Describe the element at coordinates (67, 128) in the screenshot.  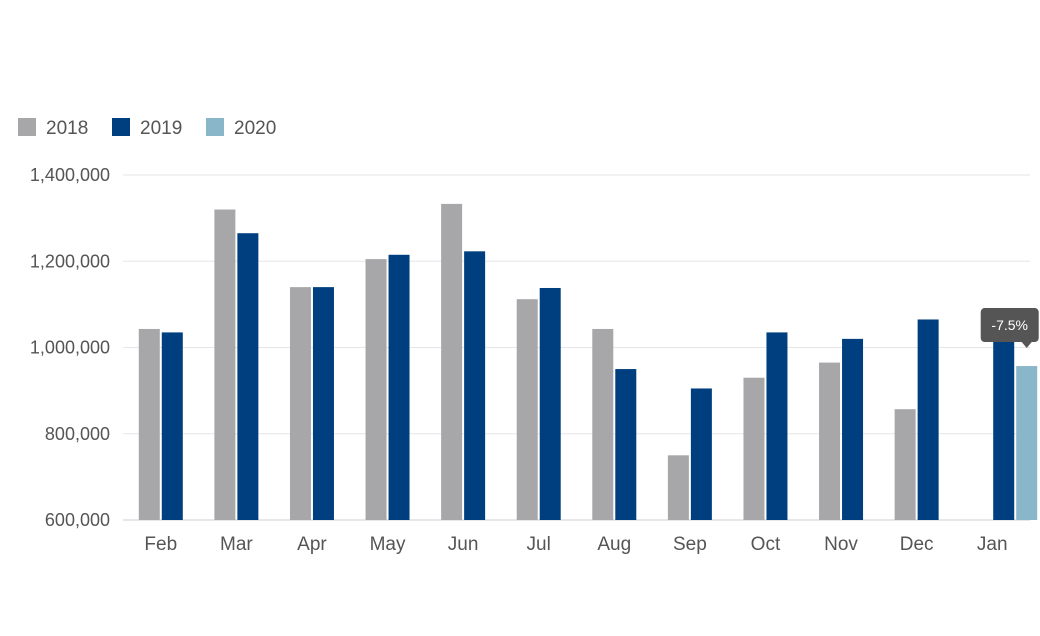
I see `legend-label-2018: 2018` at that location.